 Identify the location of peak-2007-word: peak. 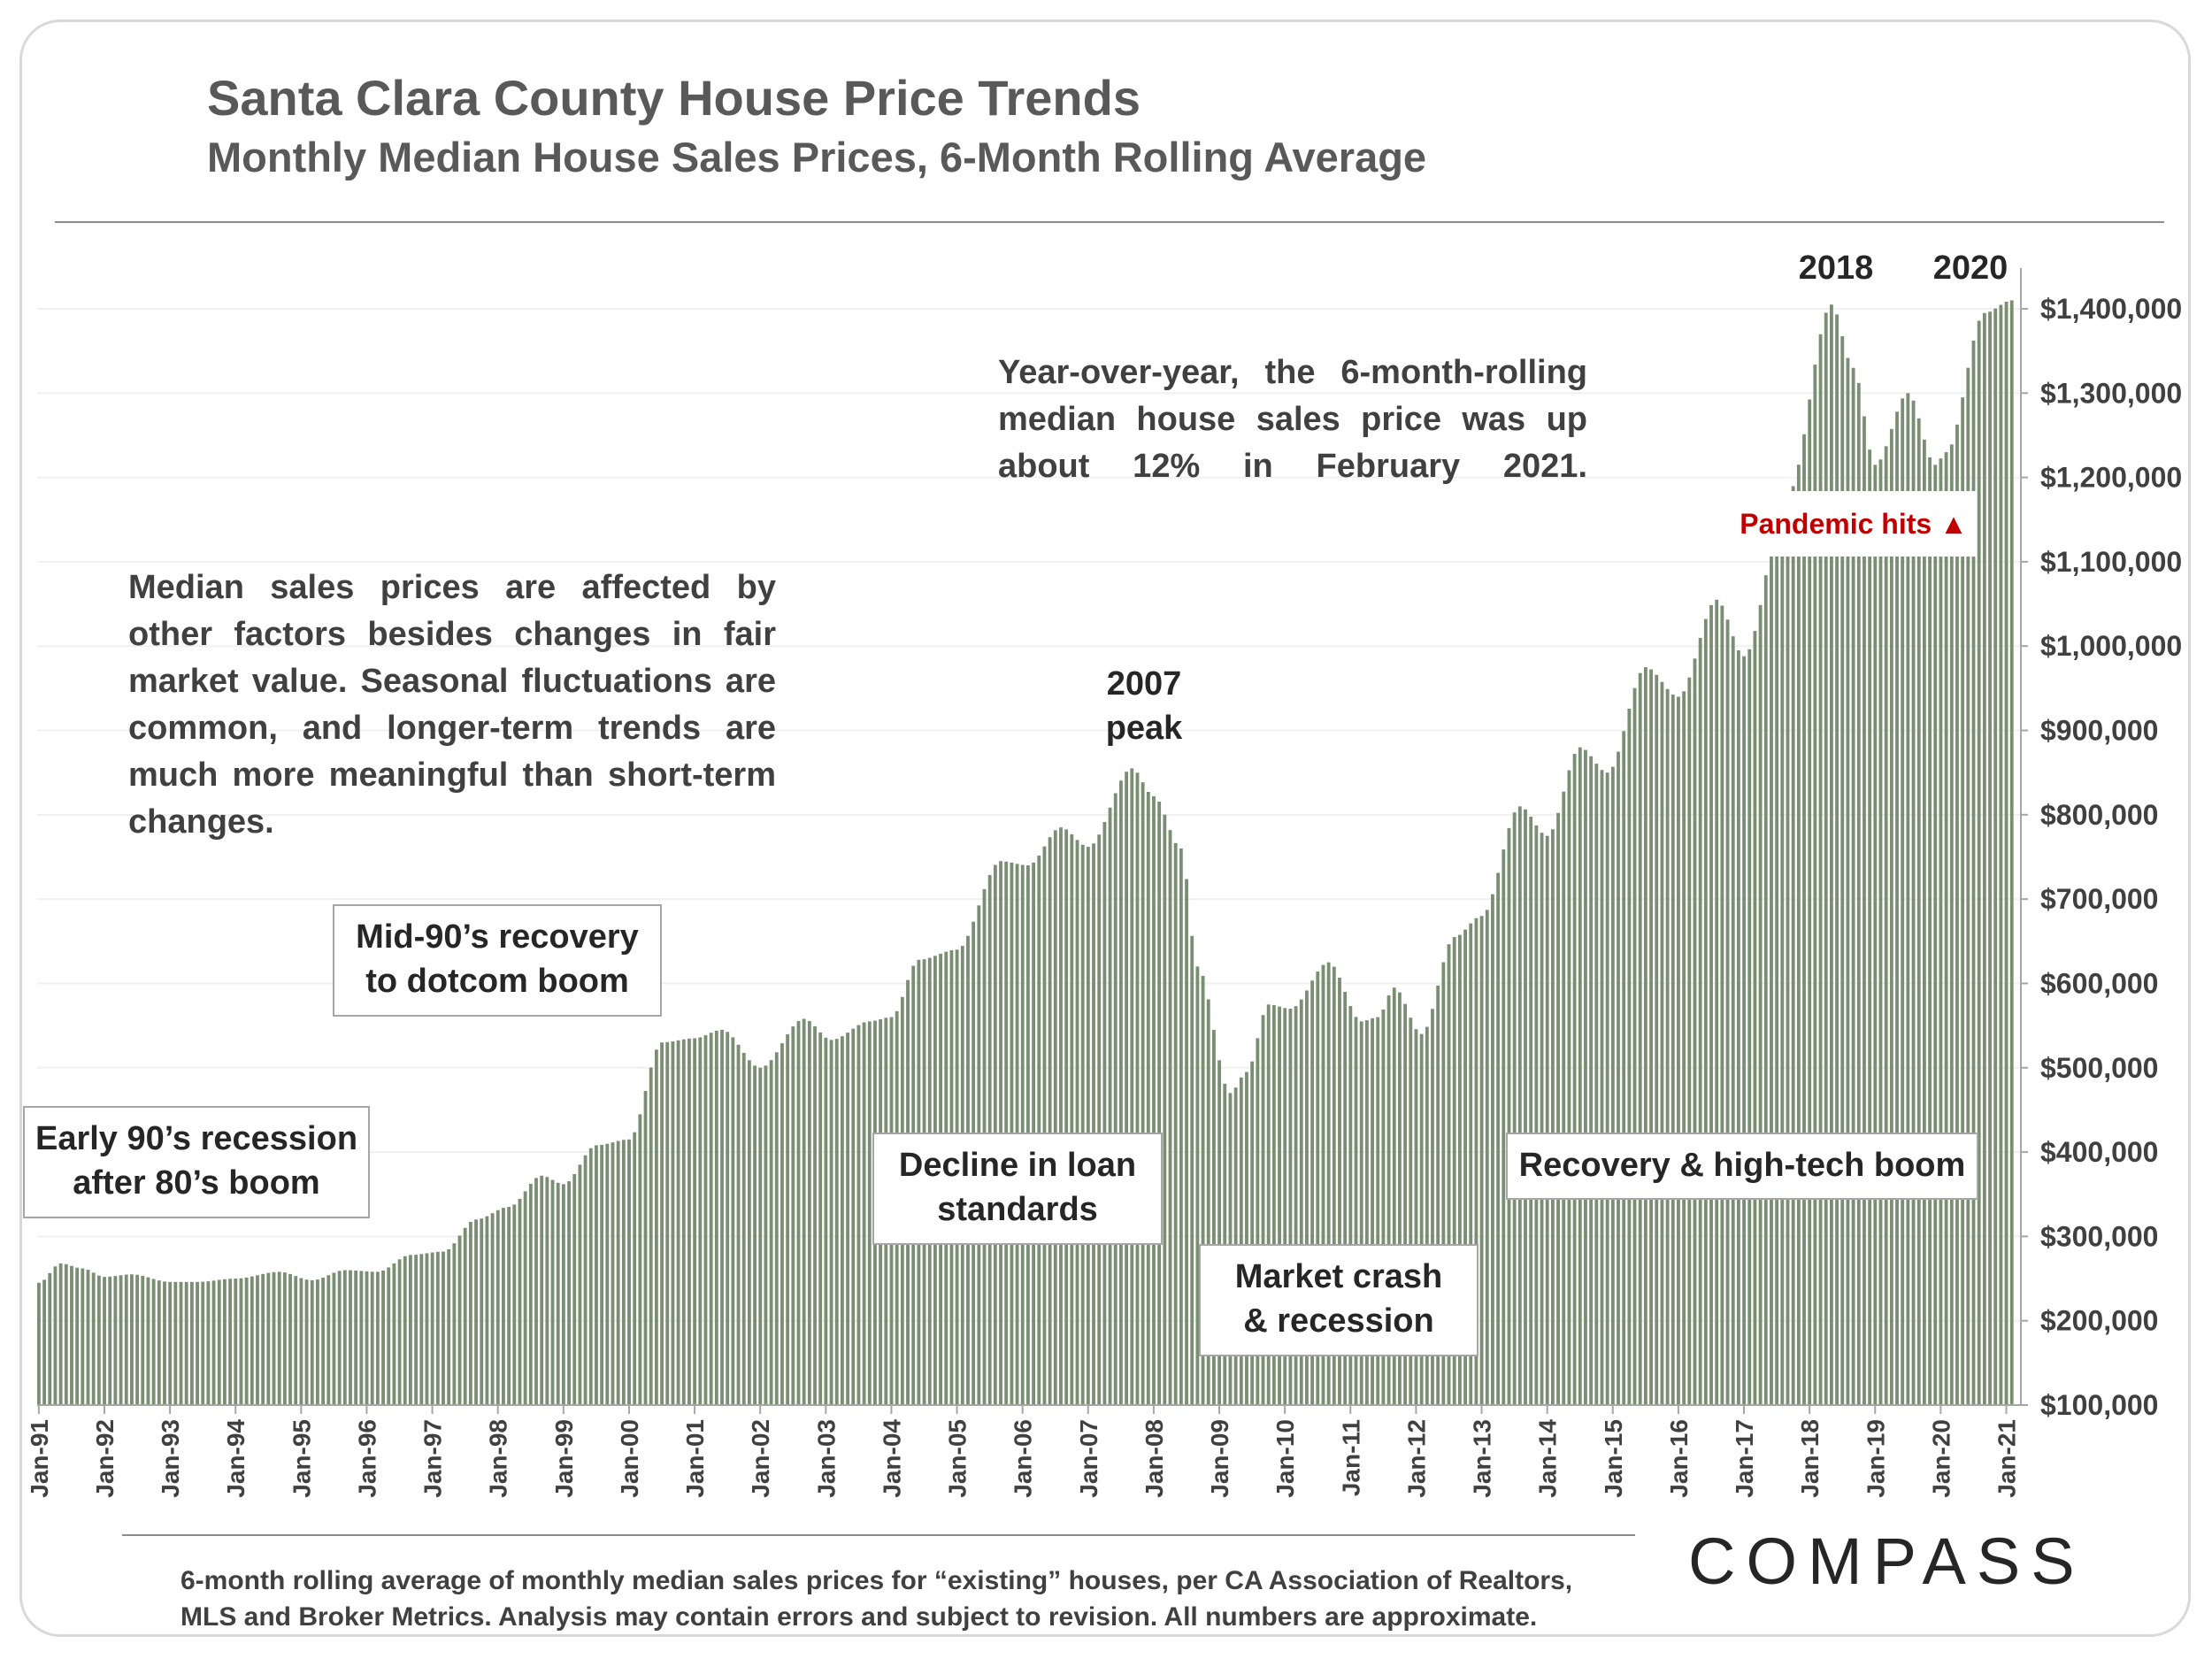
(1144, 729).